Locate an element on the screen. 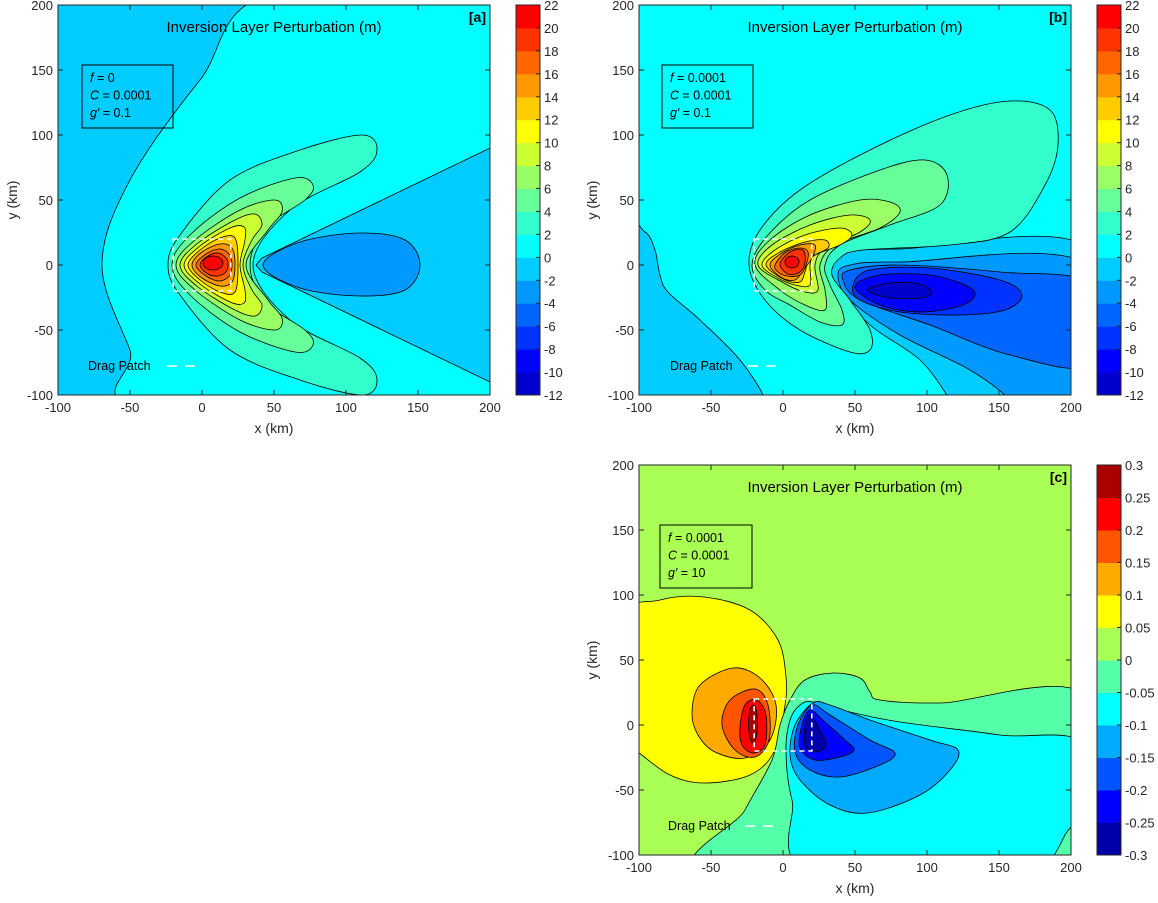  colorbar-tick-label: 10 is located at coordinates (1132, 143).